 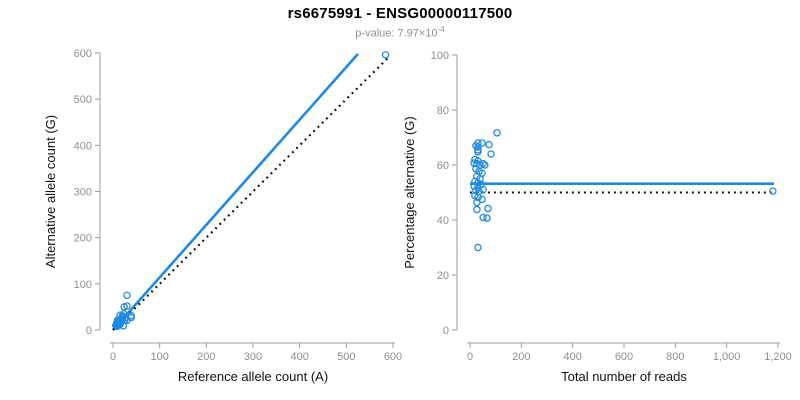 I want to click on x-axis-title: Reference allele count (A), so click(x=253, y=376).